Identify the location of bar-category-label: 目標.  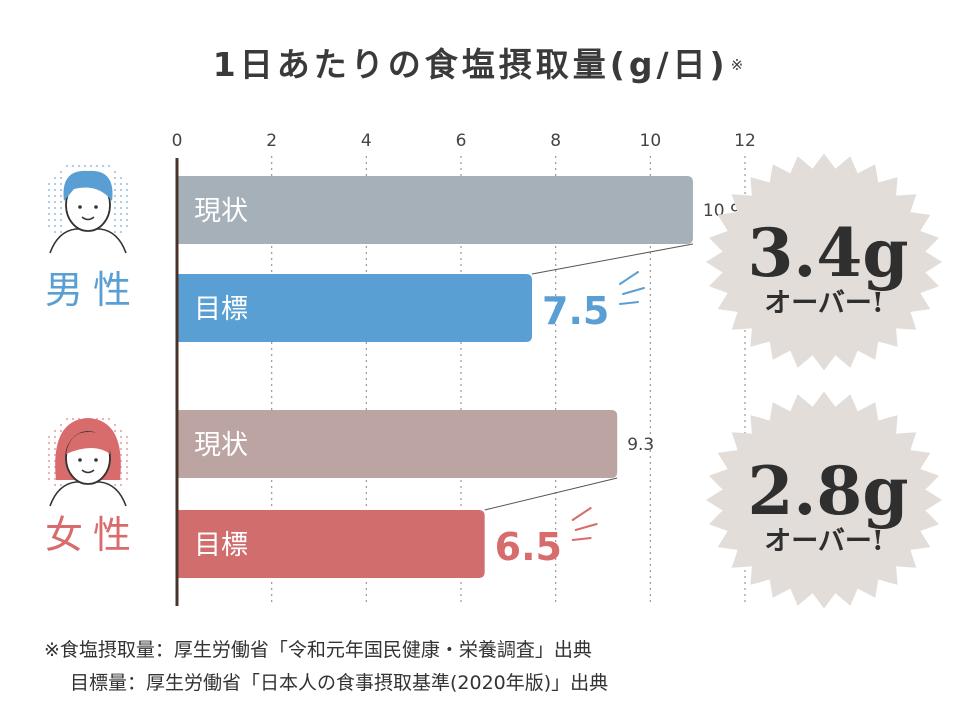
(221, 309).